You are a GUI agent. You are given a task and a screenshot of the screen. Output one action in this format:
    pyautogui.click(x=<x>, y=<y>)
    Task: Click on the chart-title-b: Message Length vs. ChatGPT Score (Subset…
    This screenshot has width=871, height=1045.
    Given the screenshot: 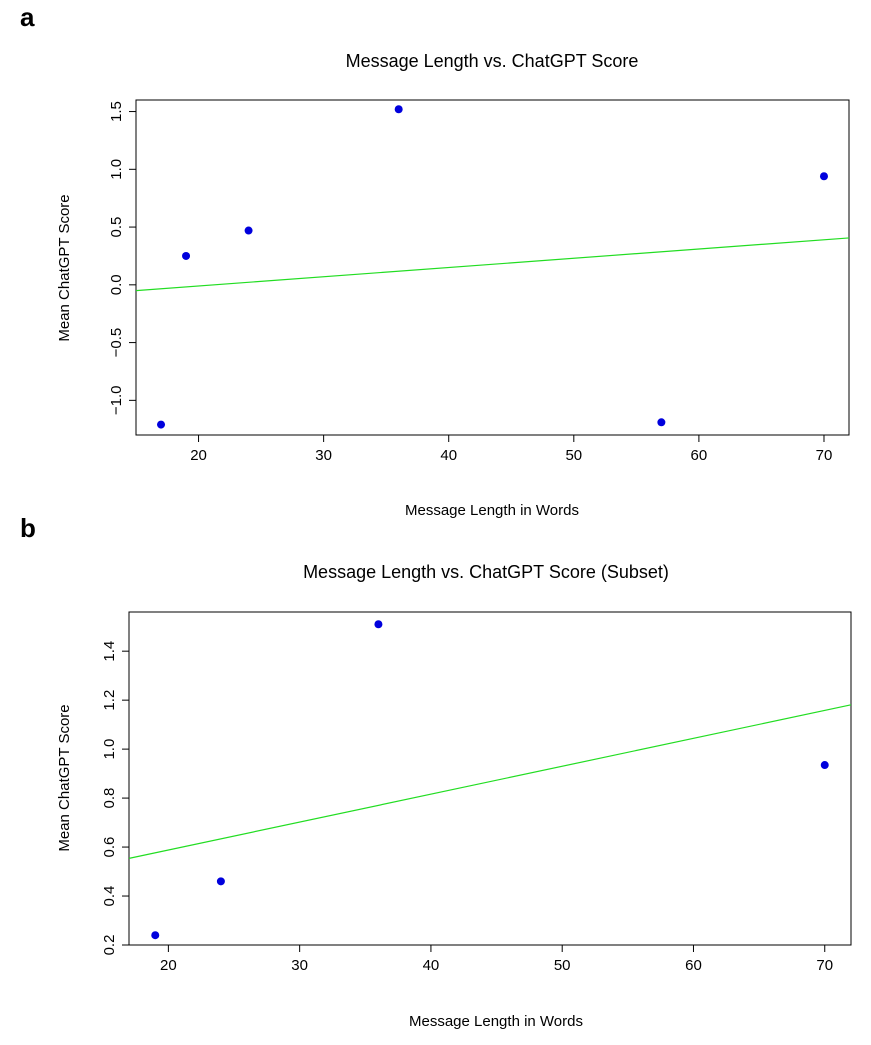 What is the action you would take?
    pyautogui.click(x=486, y=572)
    